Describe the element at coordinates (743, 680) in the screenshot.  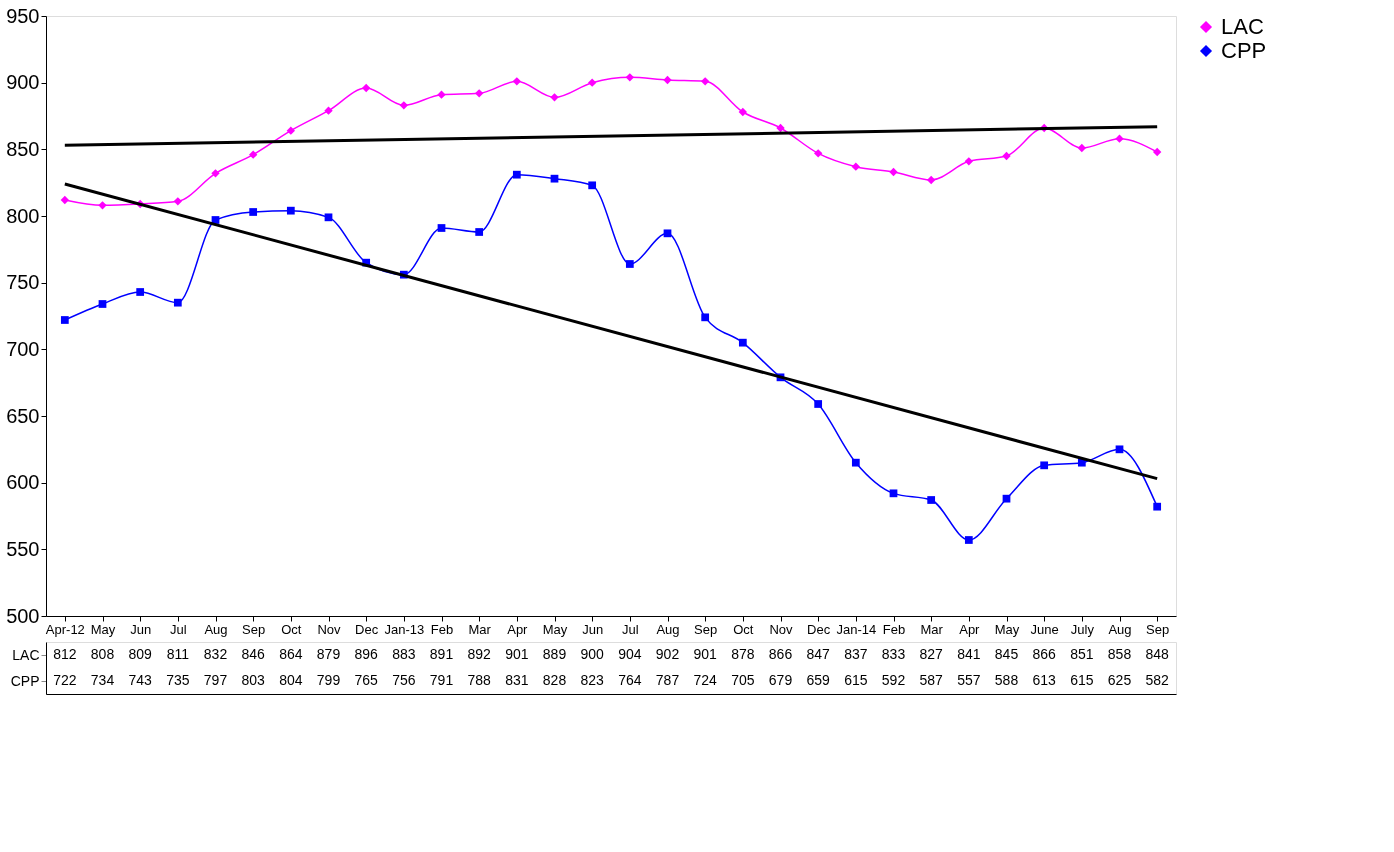
I see `data-label: 705` at that location.